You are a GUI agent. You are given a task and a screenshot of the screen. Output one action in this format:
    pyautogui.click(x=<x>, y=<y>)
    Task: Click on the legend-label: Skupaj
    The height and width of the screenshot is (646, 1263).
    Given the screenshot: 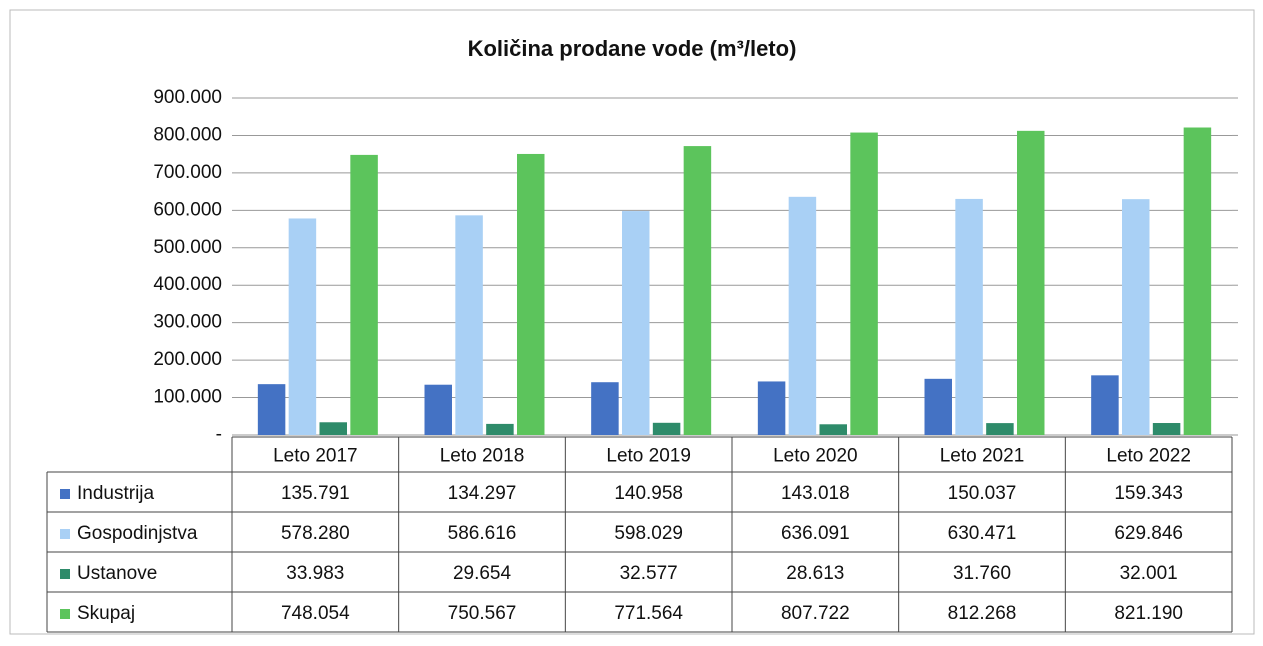 What is the action you would take?
    pyautogui.click(x=106, y=613)
    